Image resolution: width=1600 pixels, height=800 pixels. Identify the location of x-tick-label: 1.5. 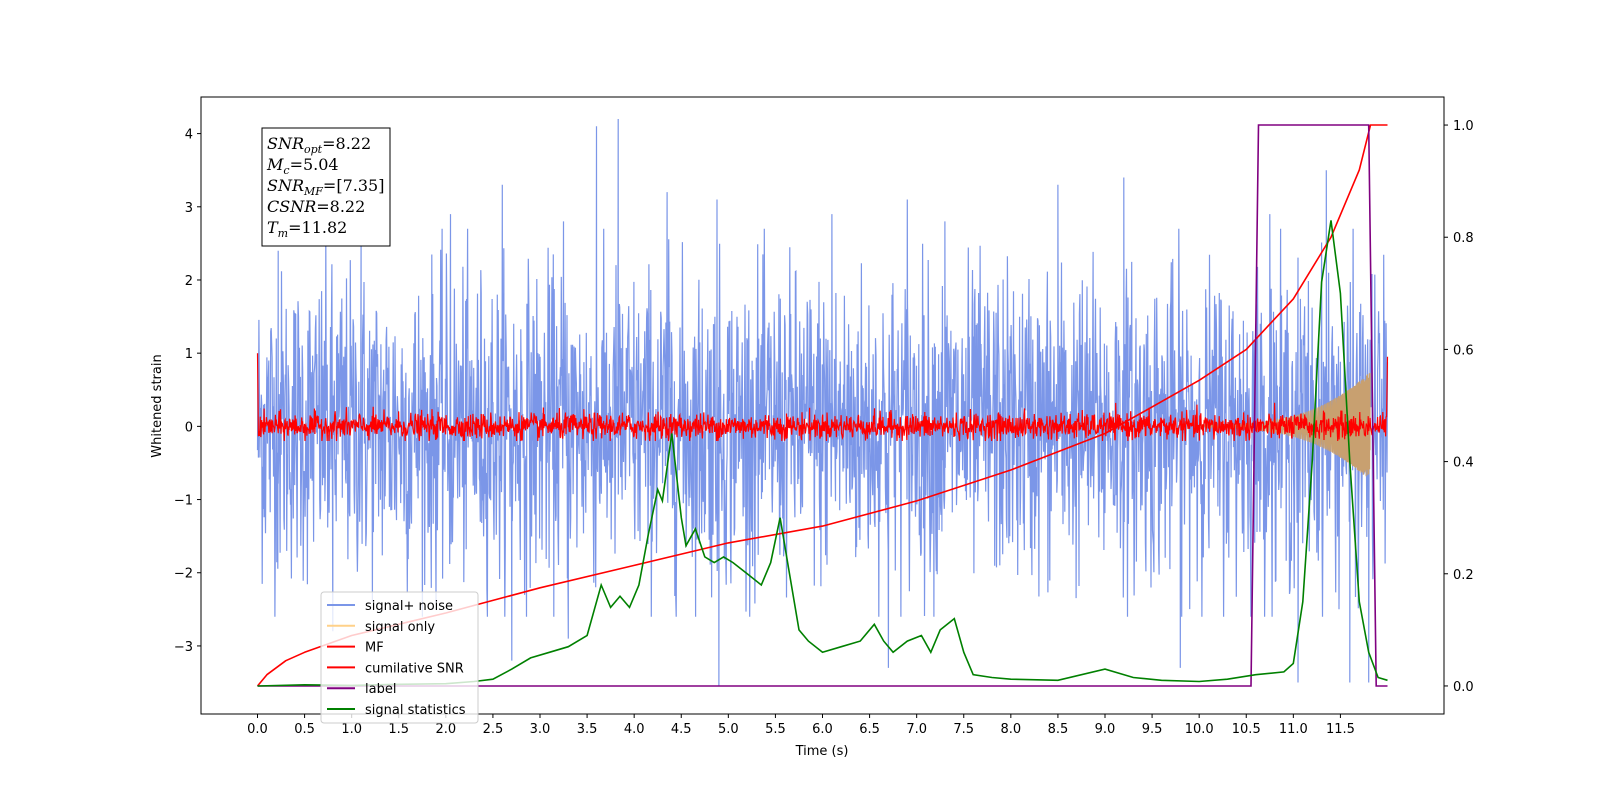
(398, 729).